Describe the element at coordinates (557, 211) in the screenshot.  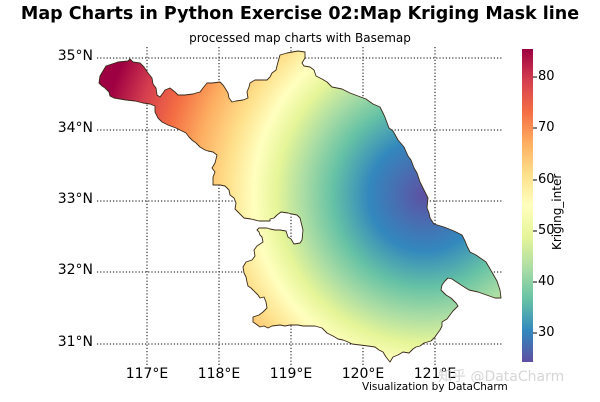
I see `colorbar-label: Kriging_inter` at that location.